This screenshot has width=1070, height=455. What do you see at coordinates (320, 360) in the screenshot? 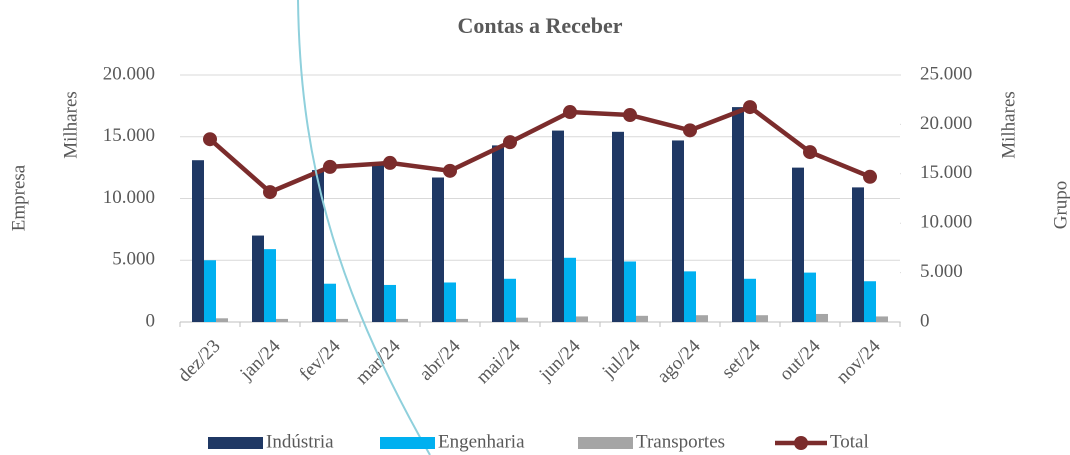
I see `x-tick-label: fev/24` at bounding box center [320, 360].